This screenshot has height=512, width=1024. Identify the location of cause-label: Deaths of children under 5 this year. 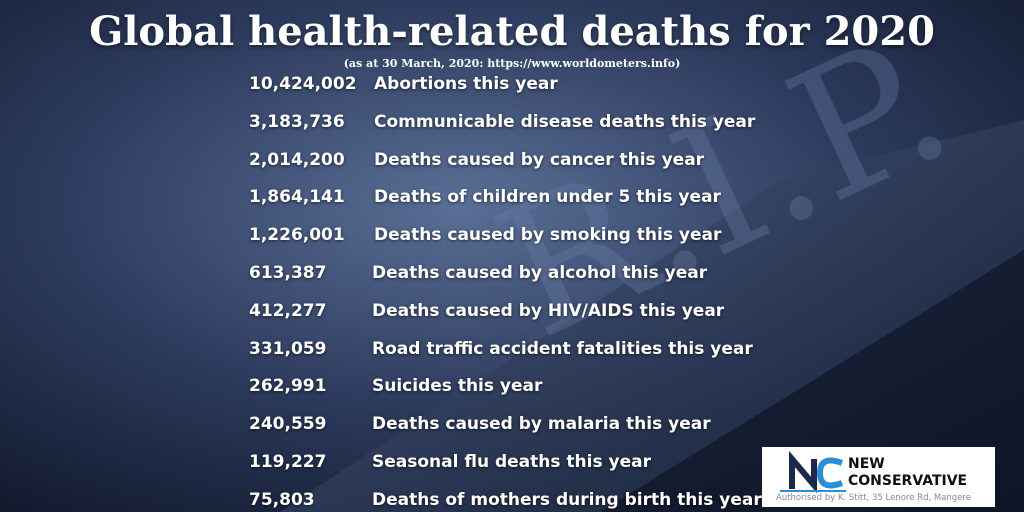
(547, 197).